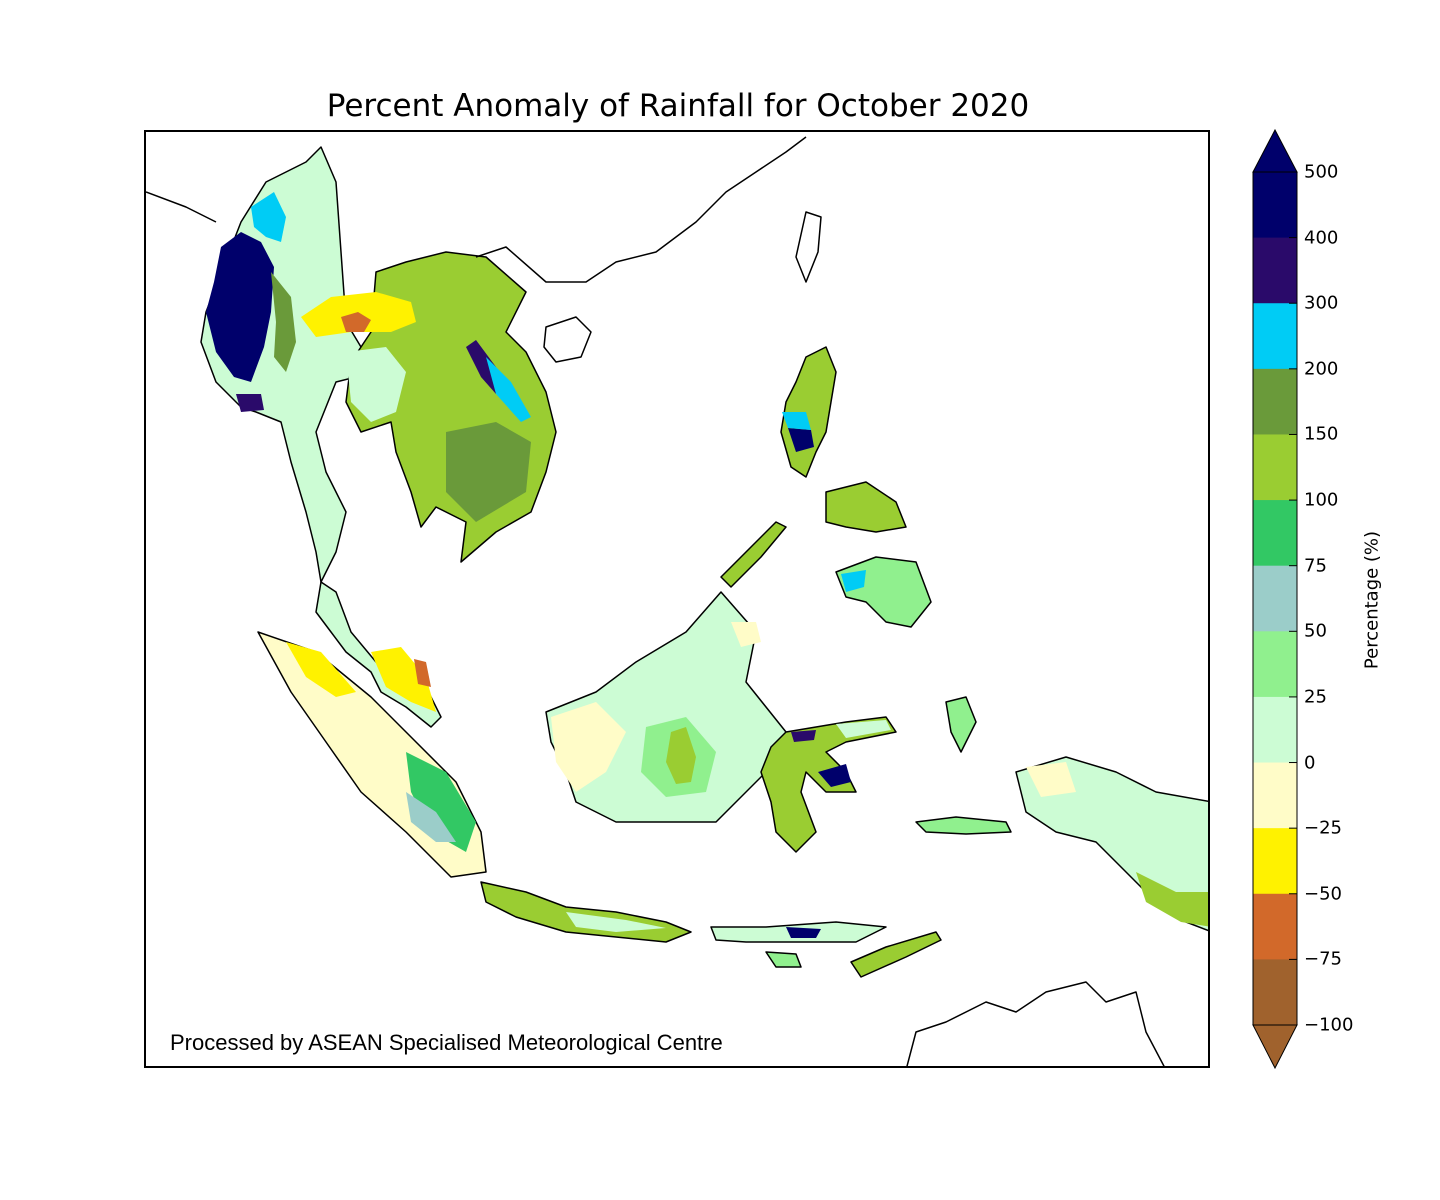 The width and height of the screenshot is (1440, 1200). What do you see at coordinates (1321, 500) in the screenshot?
I see `colorbar-tick-label: 100` at bounding box center [1321, 500].